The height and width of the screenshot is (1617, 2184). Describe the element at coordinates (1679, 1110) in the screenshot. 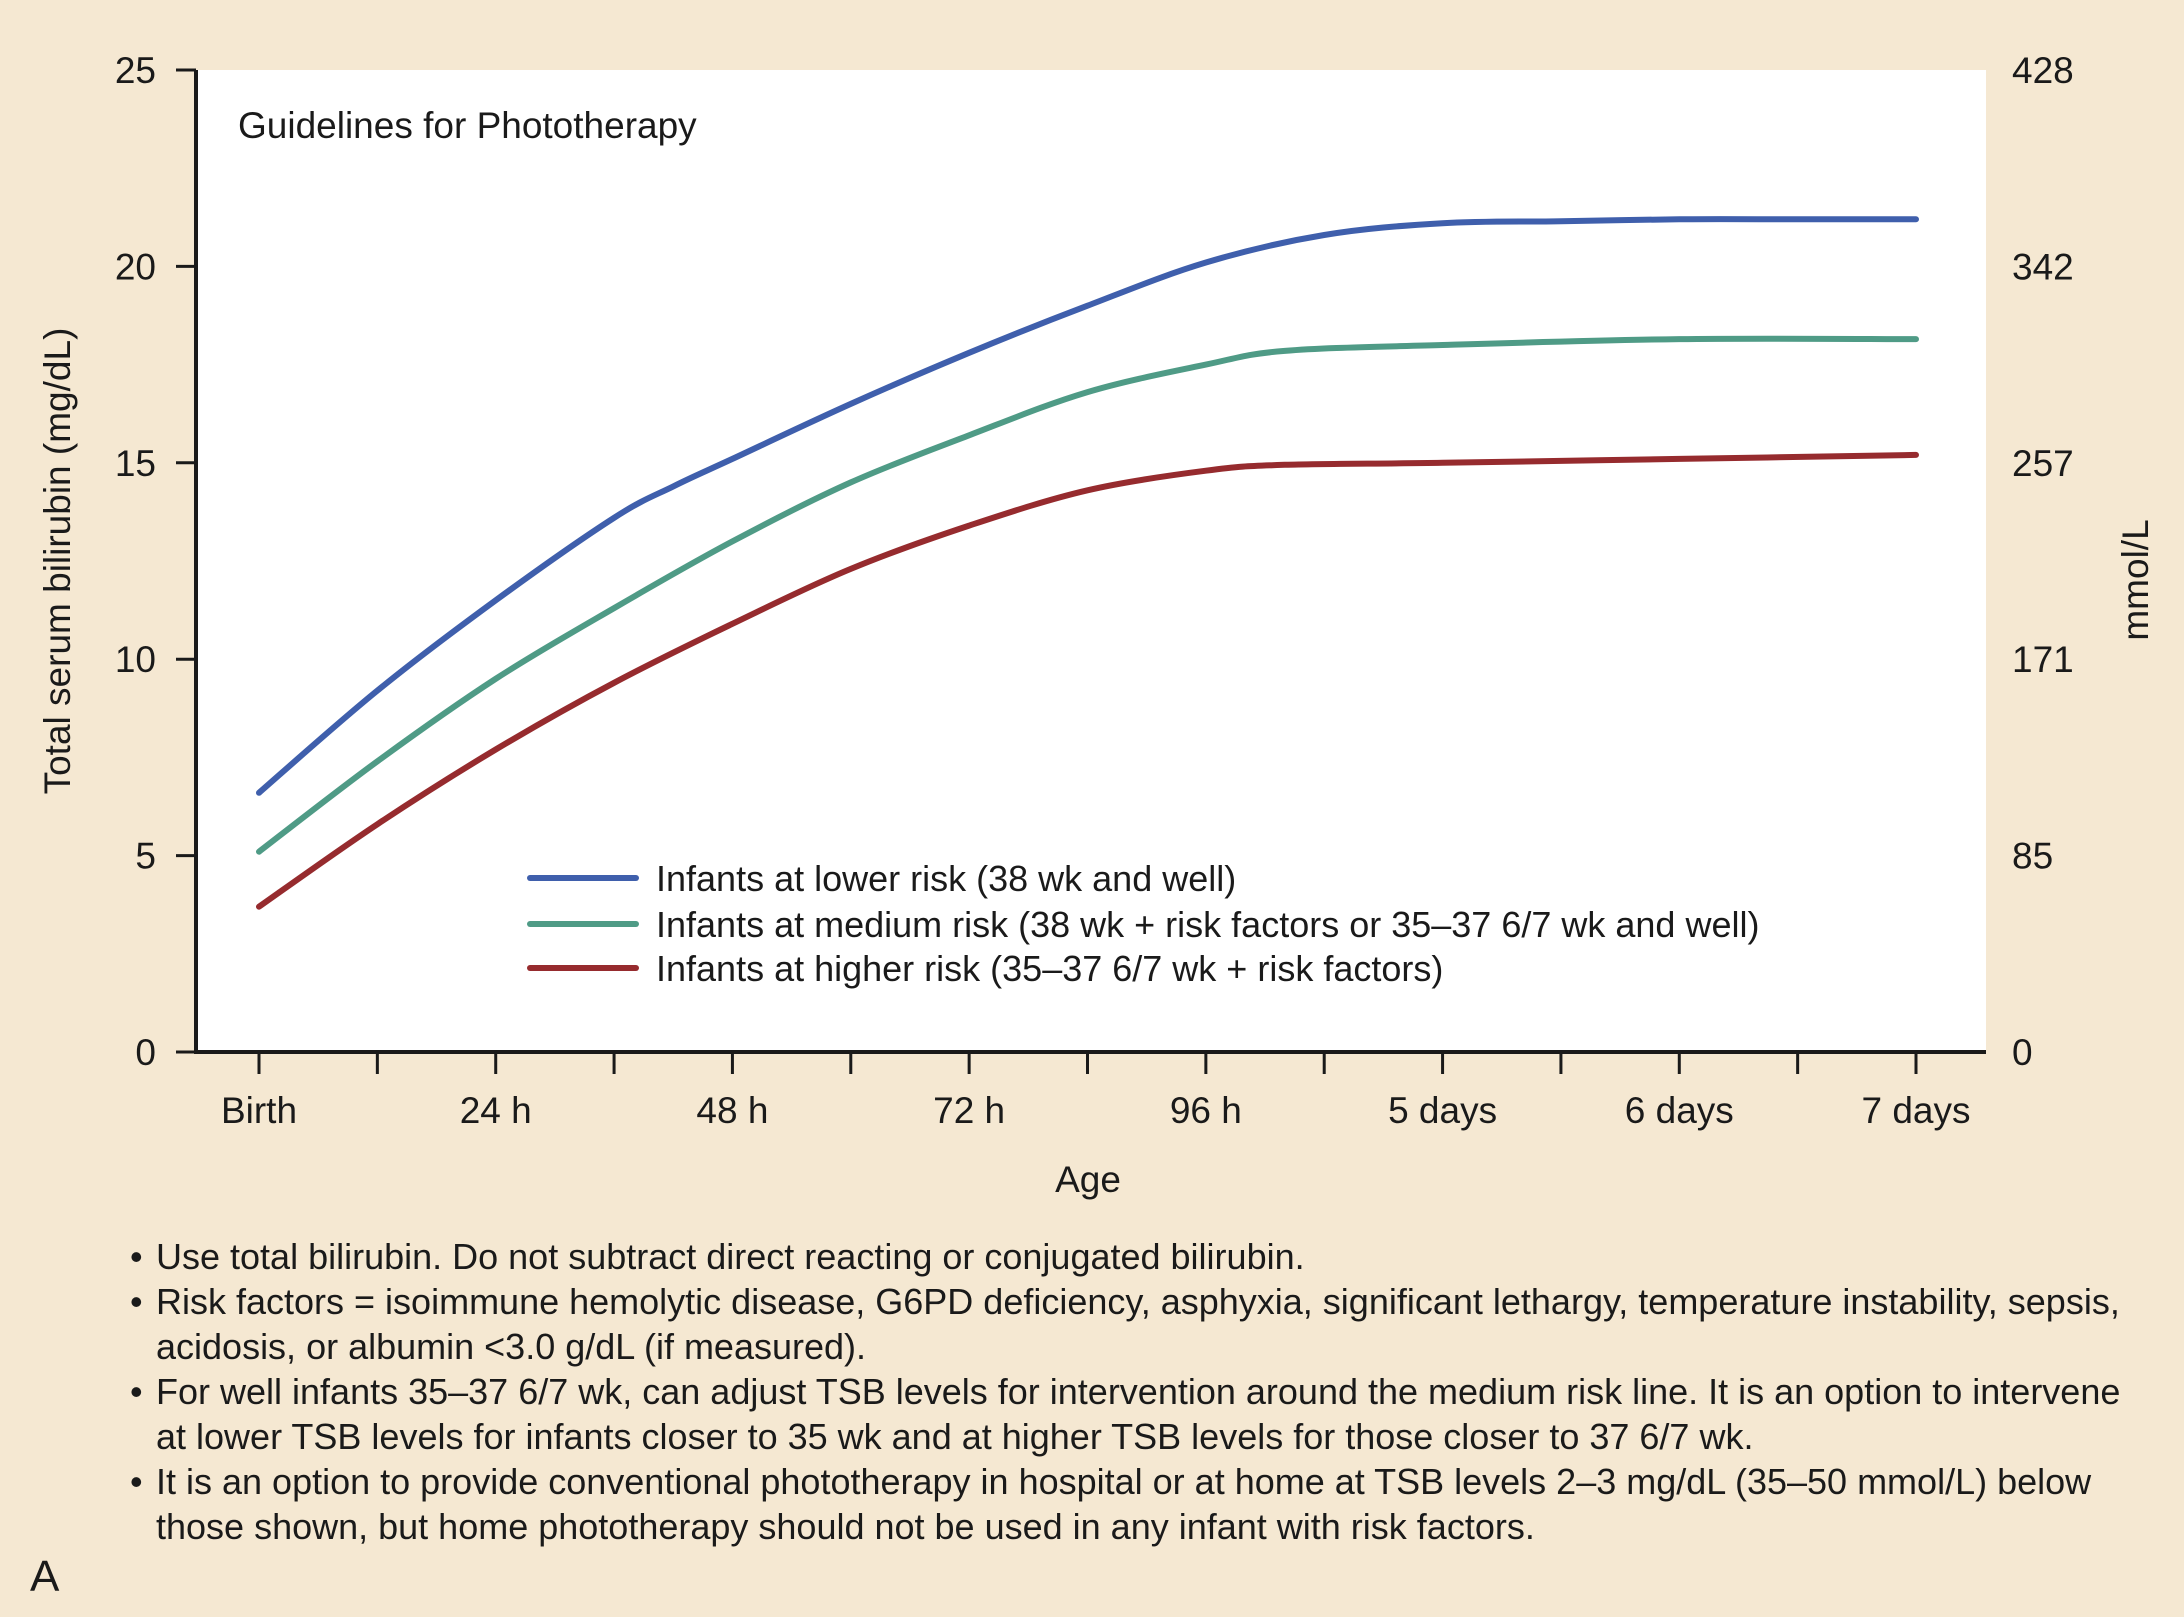

I see `x-tick-label: 6 days` at that location.